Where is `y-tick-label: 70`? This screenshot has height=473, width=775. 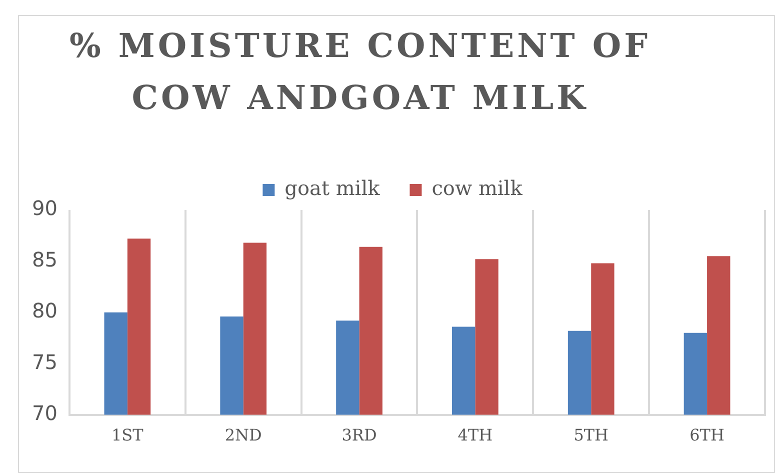 y-tick-label: 70 is located at coordinates (45, 413).